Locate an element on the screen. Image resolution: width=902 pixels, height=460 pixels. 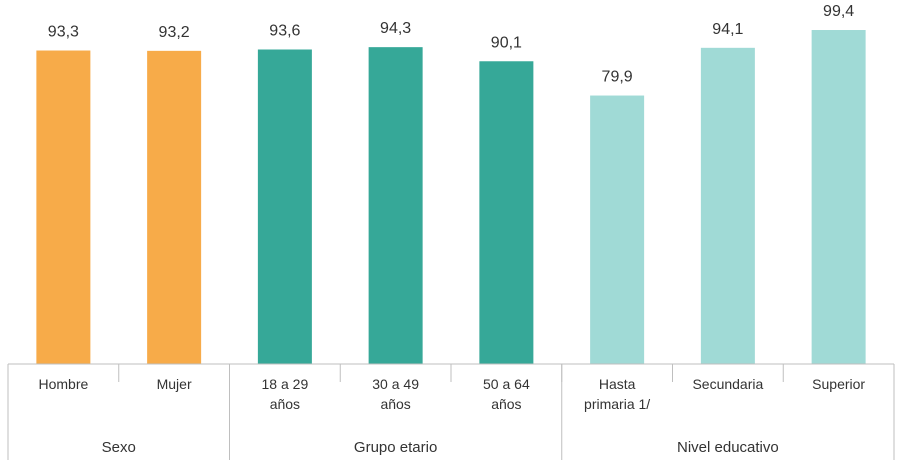
bar-value-label: 94,1 is located at coordinates (727, 29).